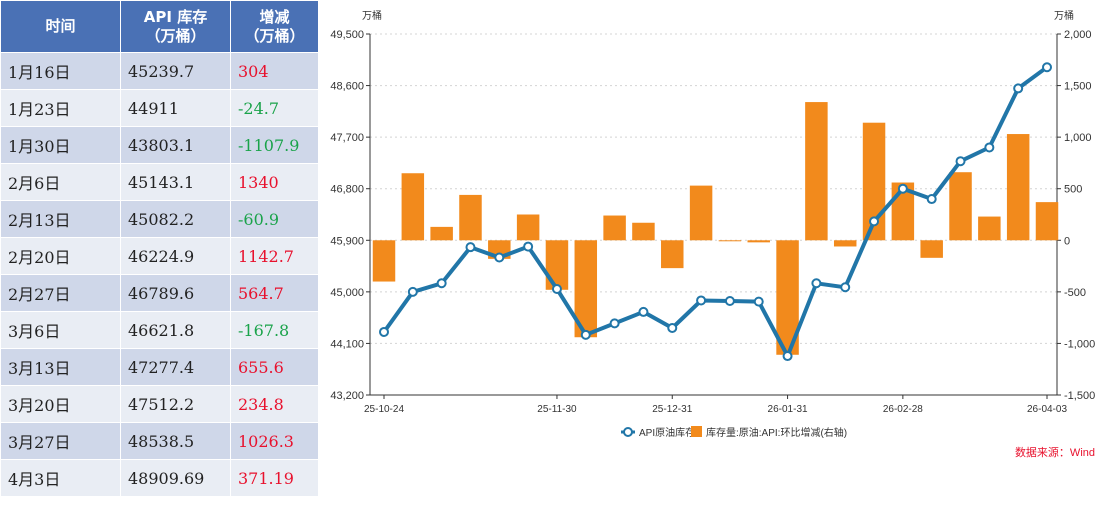  Describe the element at coordinates (1067, 241) in the screenshot. I see `right-tick-label: 0` at that location.